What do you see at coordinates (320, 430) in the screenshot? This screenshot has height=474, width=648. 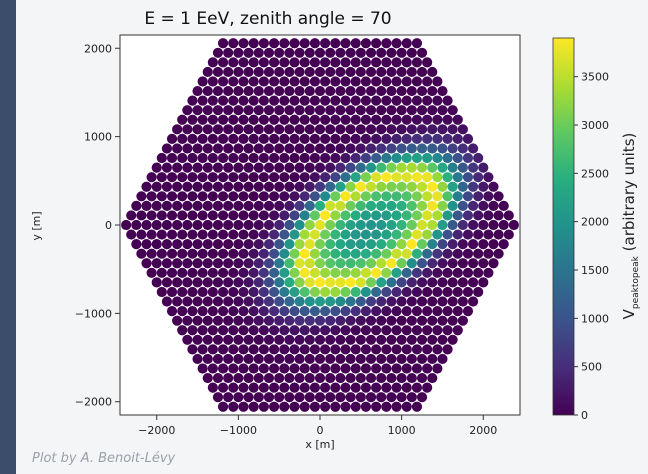 I see `x-tick-label: 0` at bounding box center [320, 430].